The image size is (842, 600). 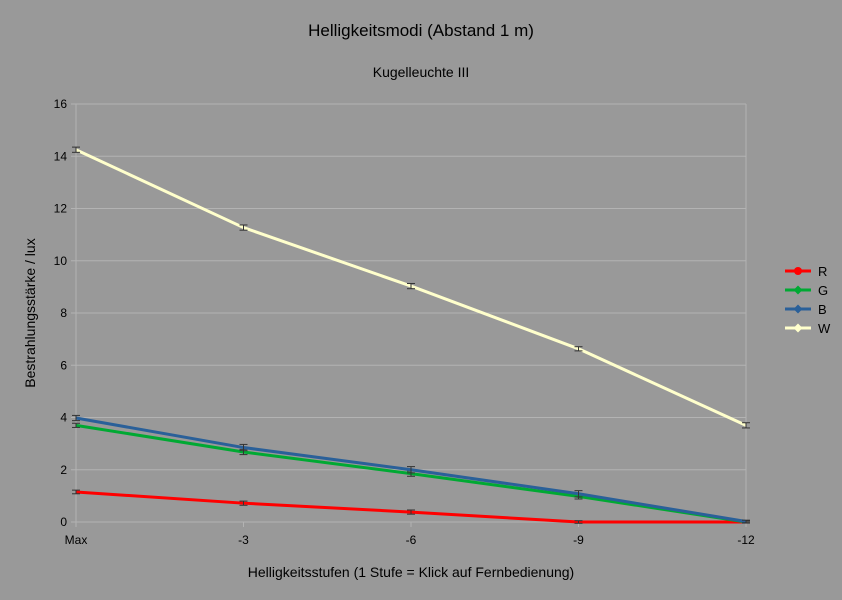 What do you see at coordinates (824, 328) in the screenshot?
I see `legend-W-label: W` at bounding box center [824, 328].